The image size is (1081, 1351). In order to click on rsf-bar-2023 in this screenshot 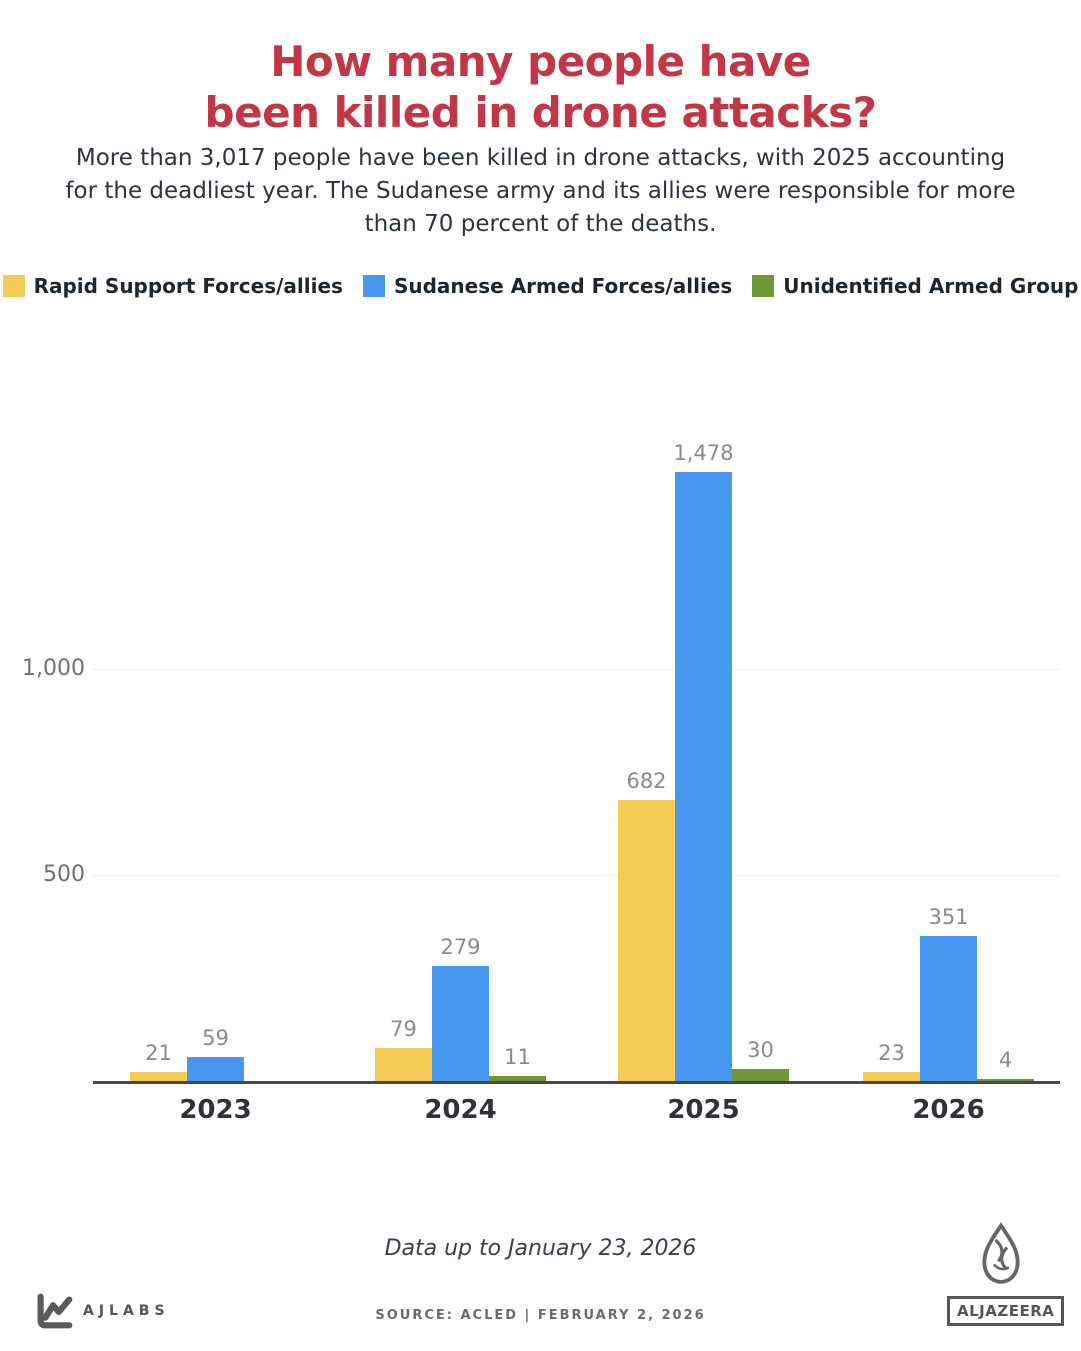, I will do `click(158, 1076)`.